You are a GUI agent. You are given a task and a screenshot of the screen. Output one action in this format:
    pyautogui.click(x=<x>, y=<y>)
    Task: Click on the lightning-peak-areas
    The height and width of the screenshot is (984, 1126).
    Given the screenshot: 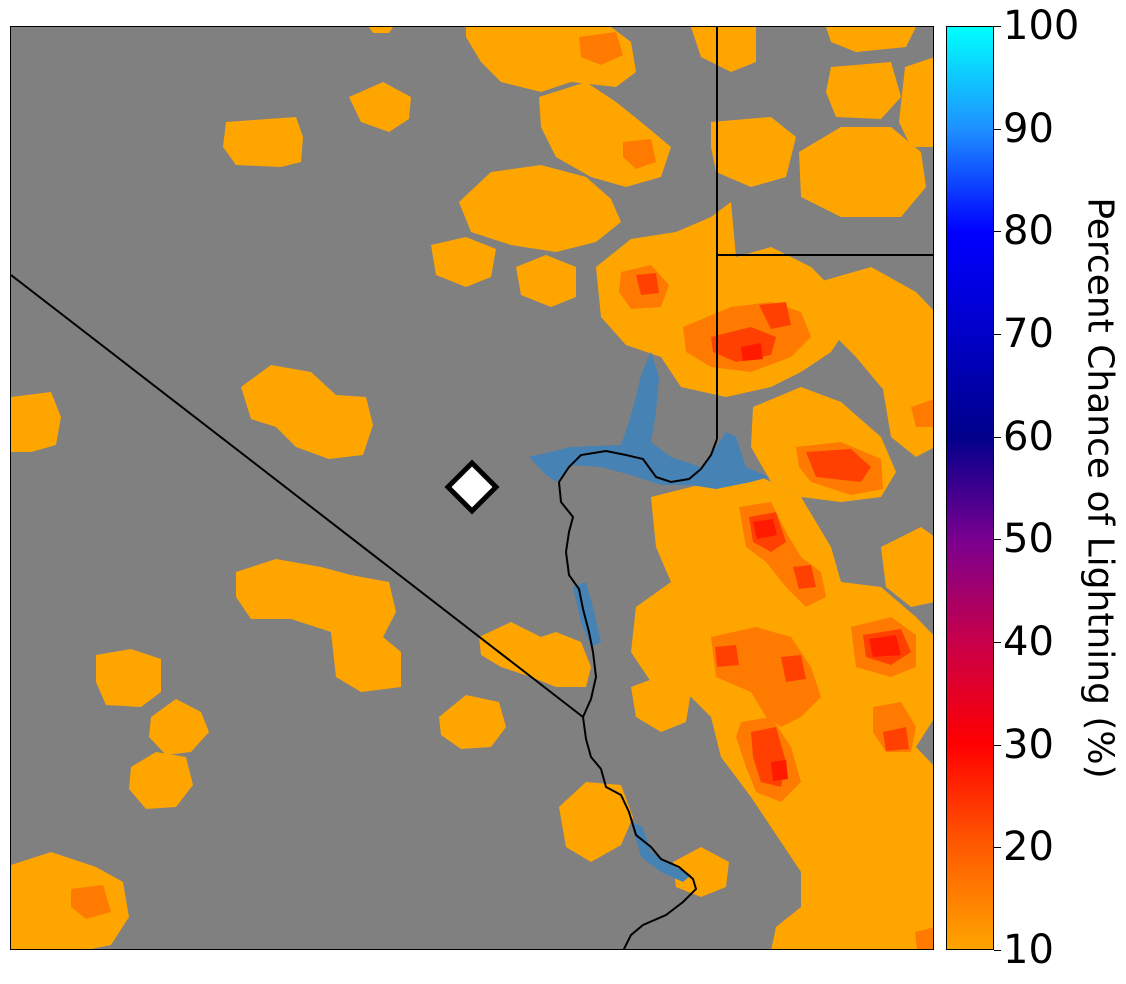 What is the action you would take?
    pyautogui.click(x=821, y=562)
    